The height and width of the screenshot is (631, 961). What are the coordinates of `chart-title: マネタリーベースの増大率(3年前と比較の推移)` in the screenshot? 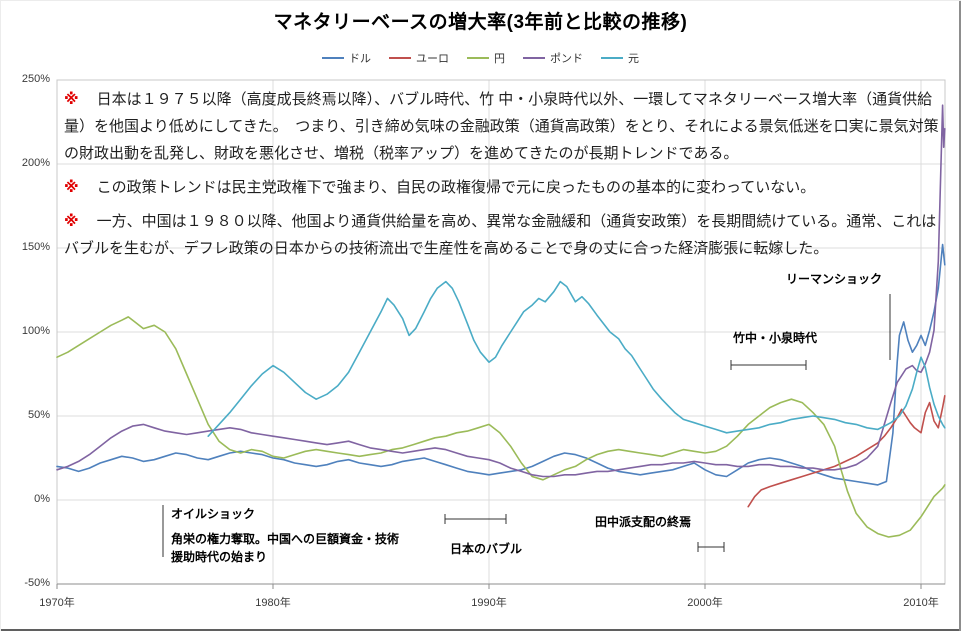 It's located at (480, 22).